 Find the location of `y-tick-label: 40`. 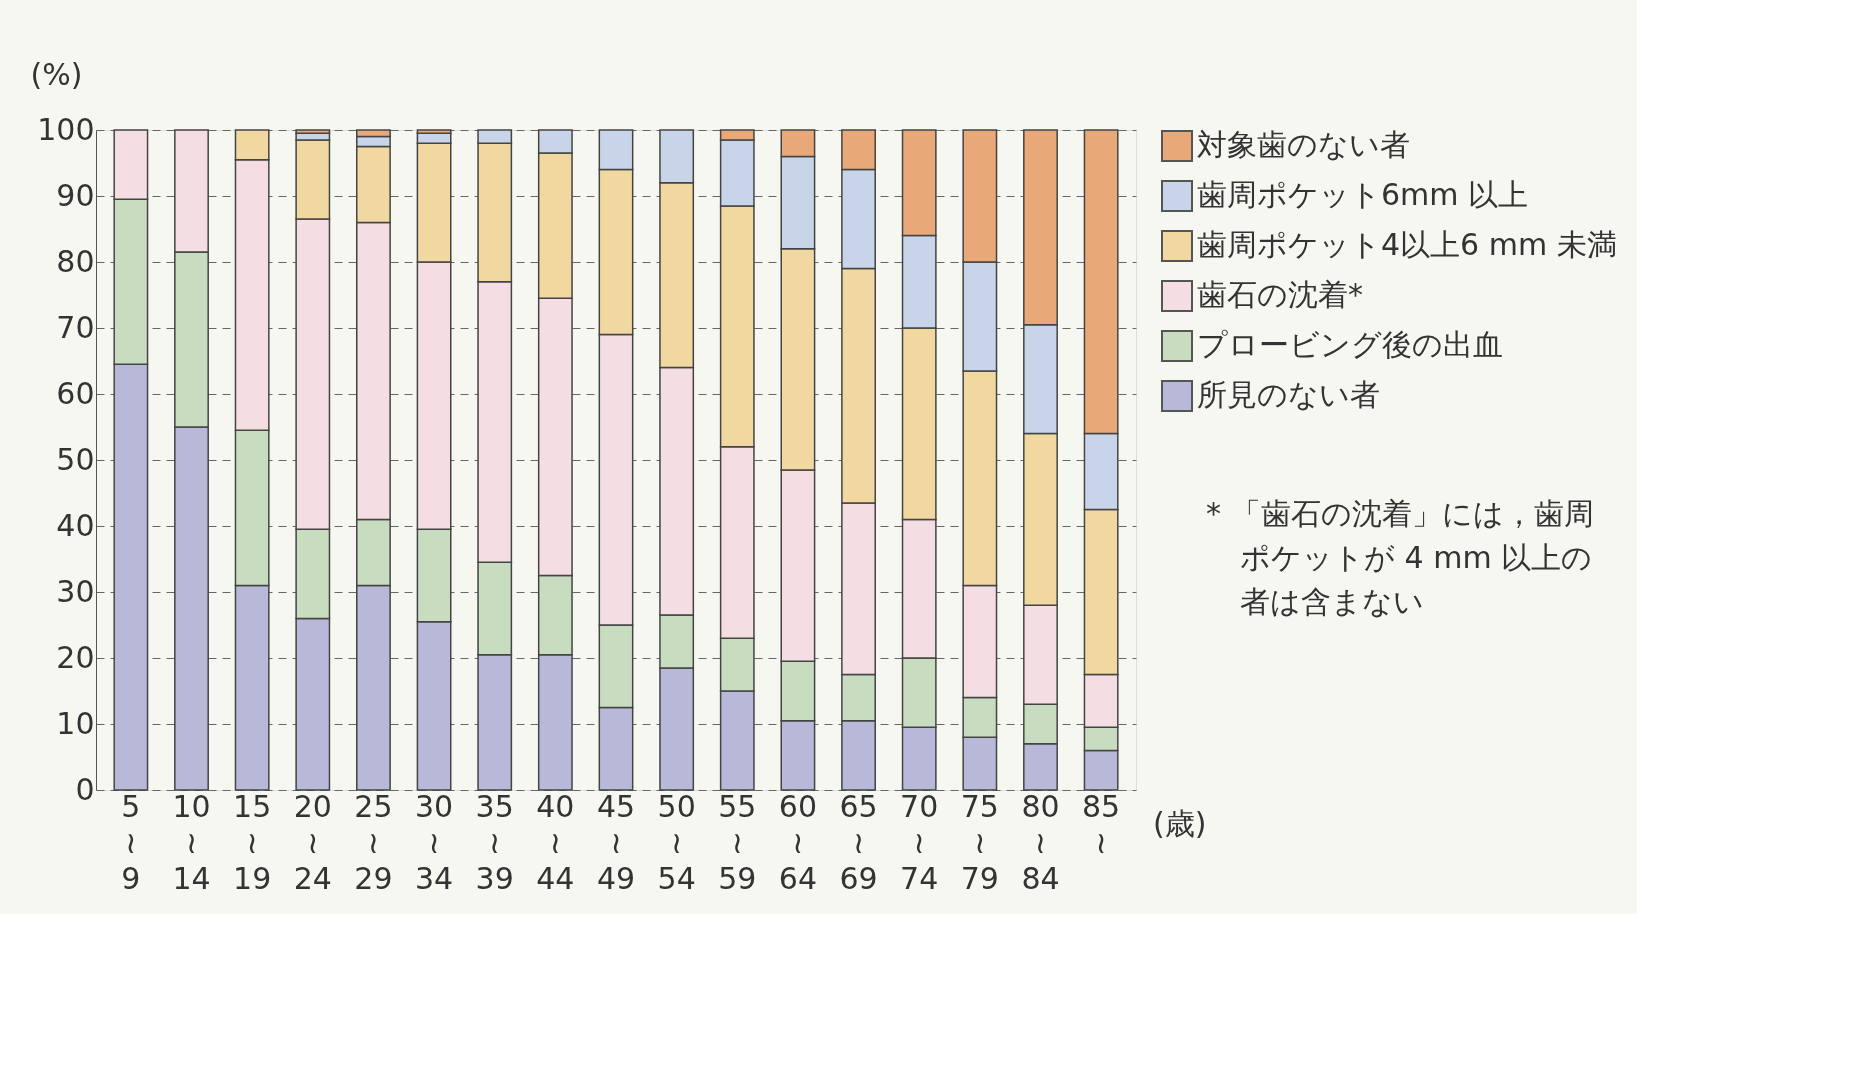

y-tick-label: 40 is located at coordinates (75, 525).